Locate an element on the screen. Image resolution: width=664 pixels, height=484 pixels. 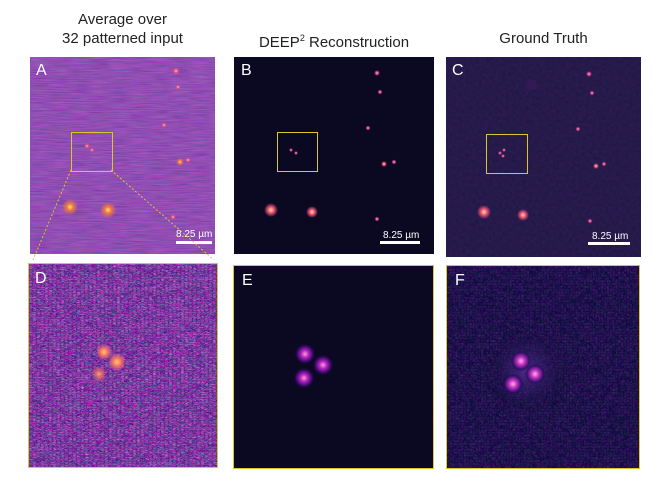
panel-c-label: C is located at coordinates (458, 70).